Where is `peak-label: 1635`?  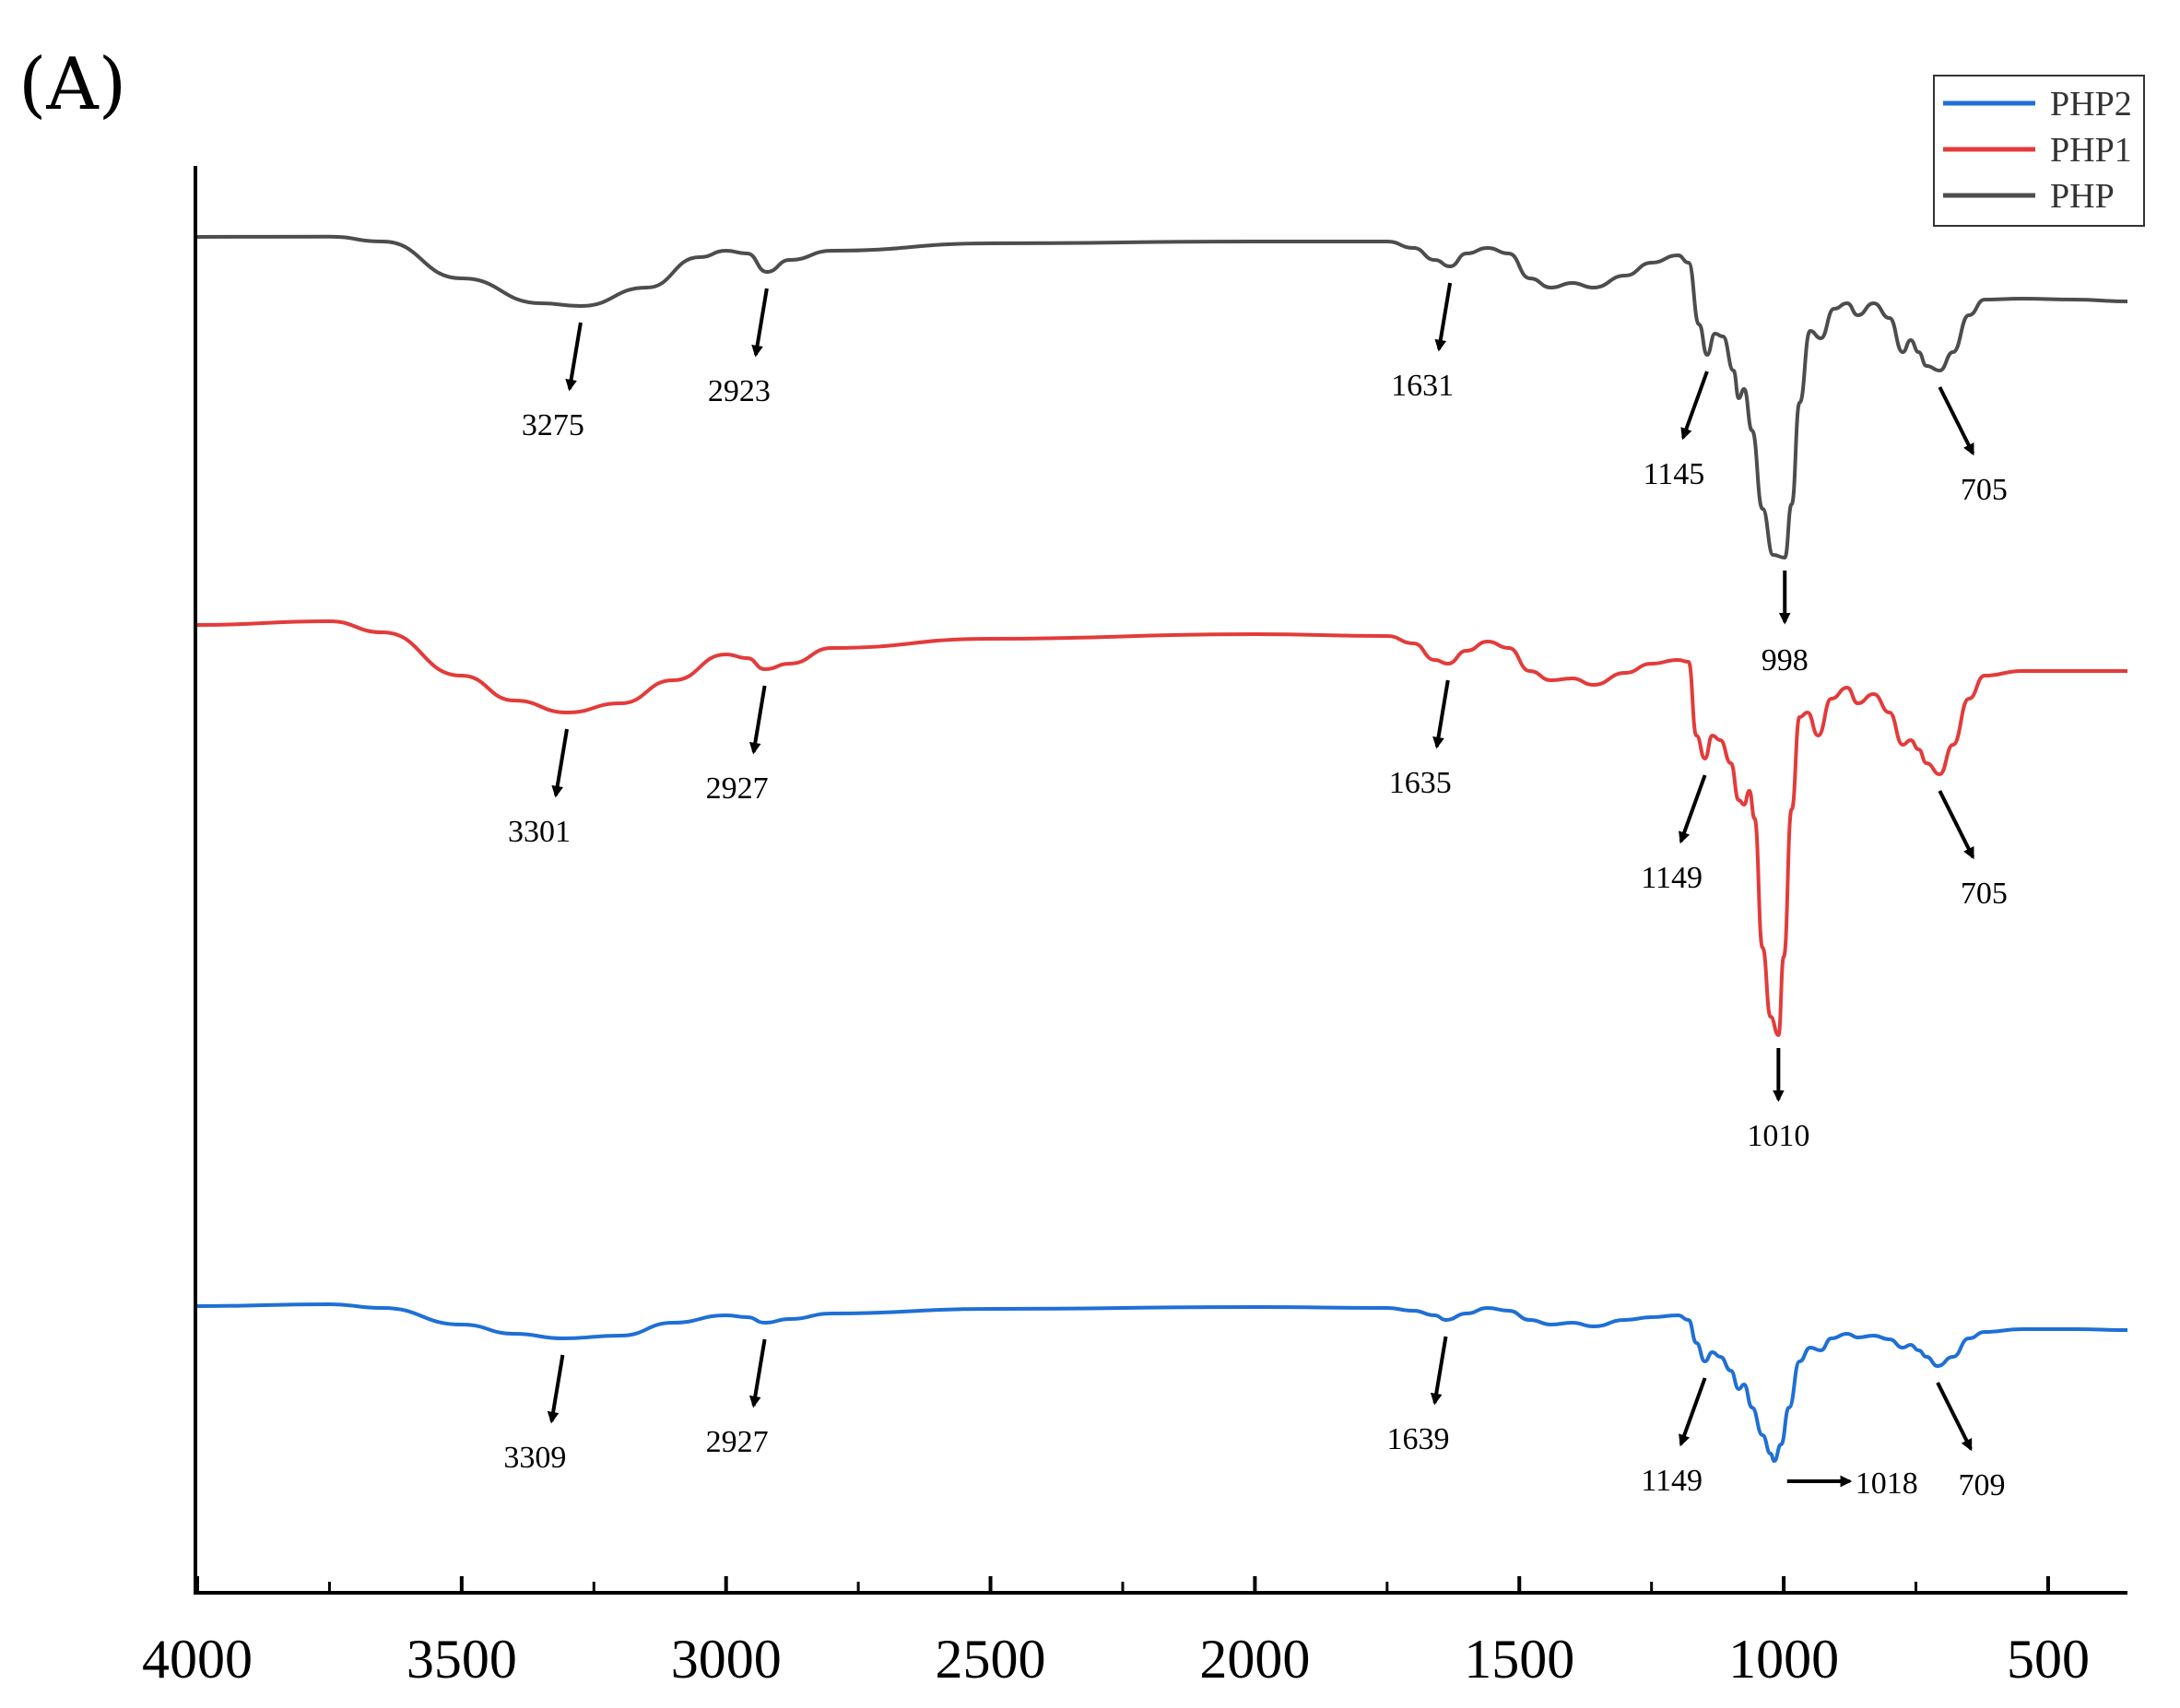
peak-label: 1635 is located at coordinates (1421, 783).